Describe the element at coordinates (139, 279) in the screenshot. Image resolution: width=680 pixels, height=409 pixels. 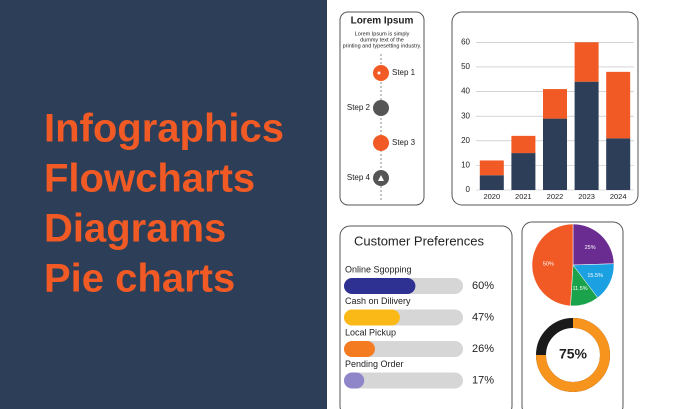
I see `headline-line: Pie charts` at that location.